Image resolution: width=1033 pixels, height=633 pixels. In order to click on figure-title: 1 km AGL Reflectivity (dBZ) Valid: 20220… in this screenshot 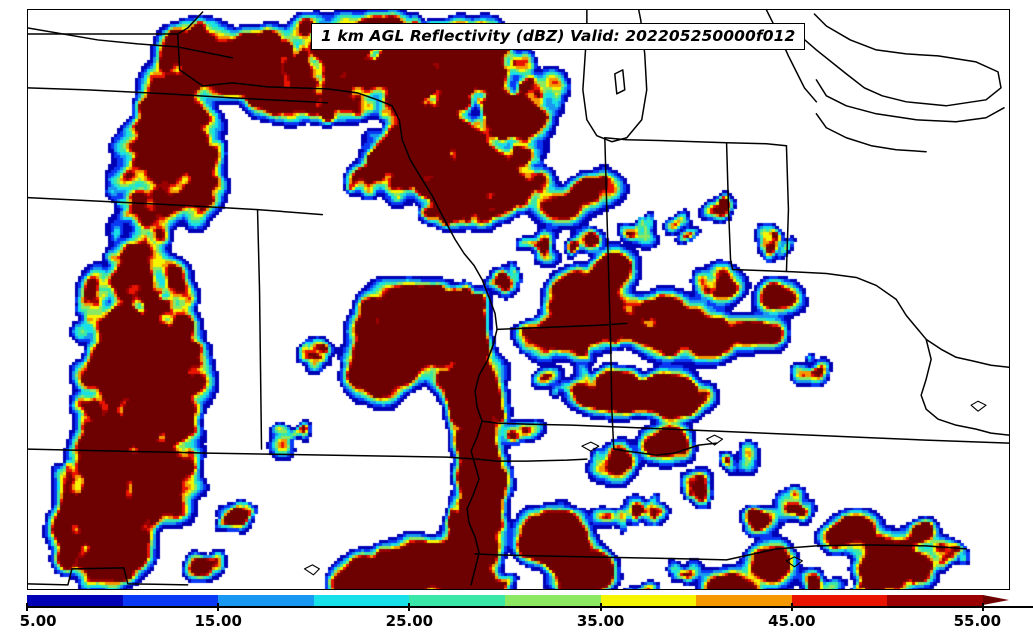, I will do `click(558, 36)`.